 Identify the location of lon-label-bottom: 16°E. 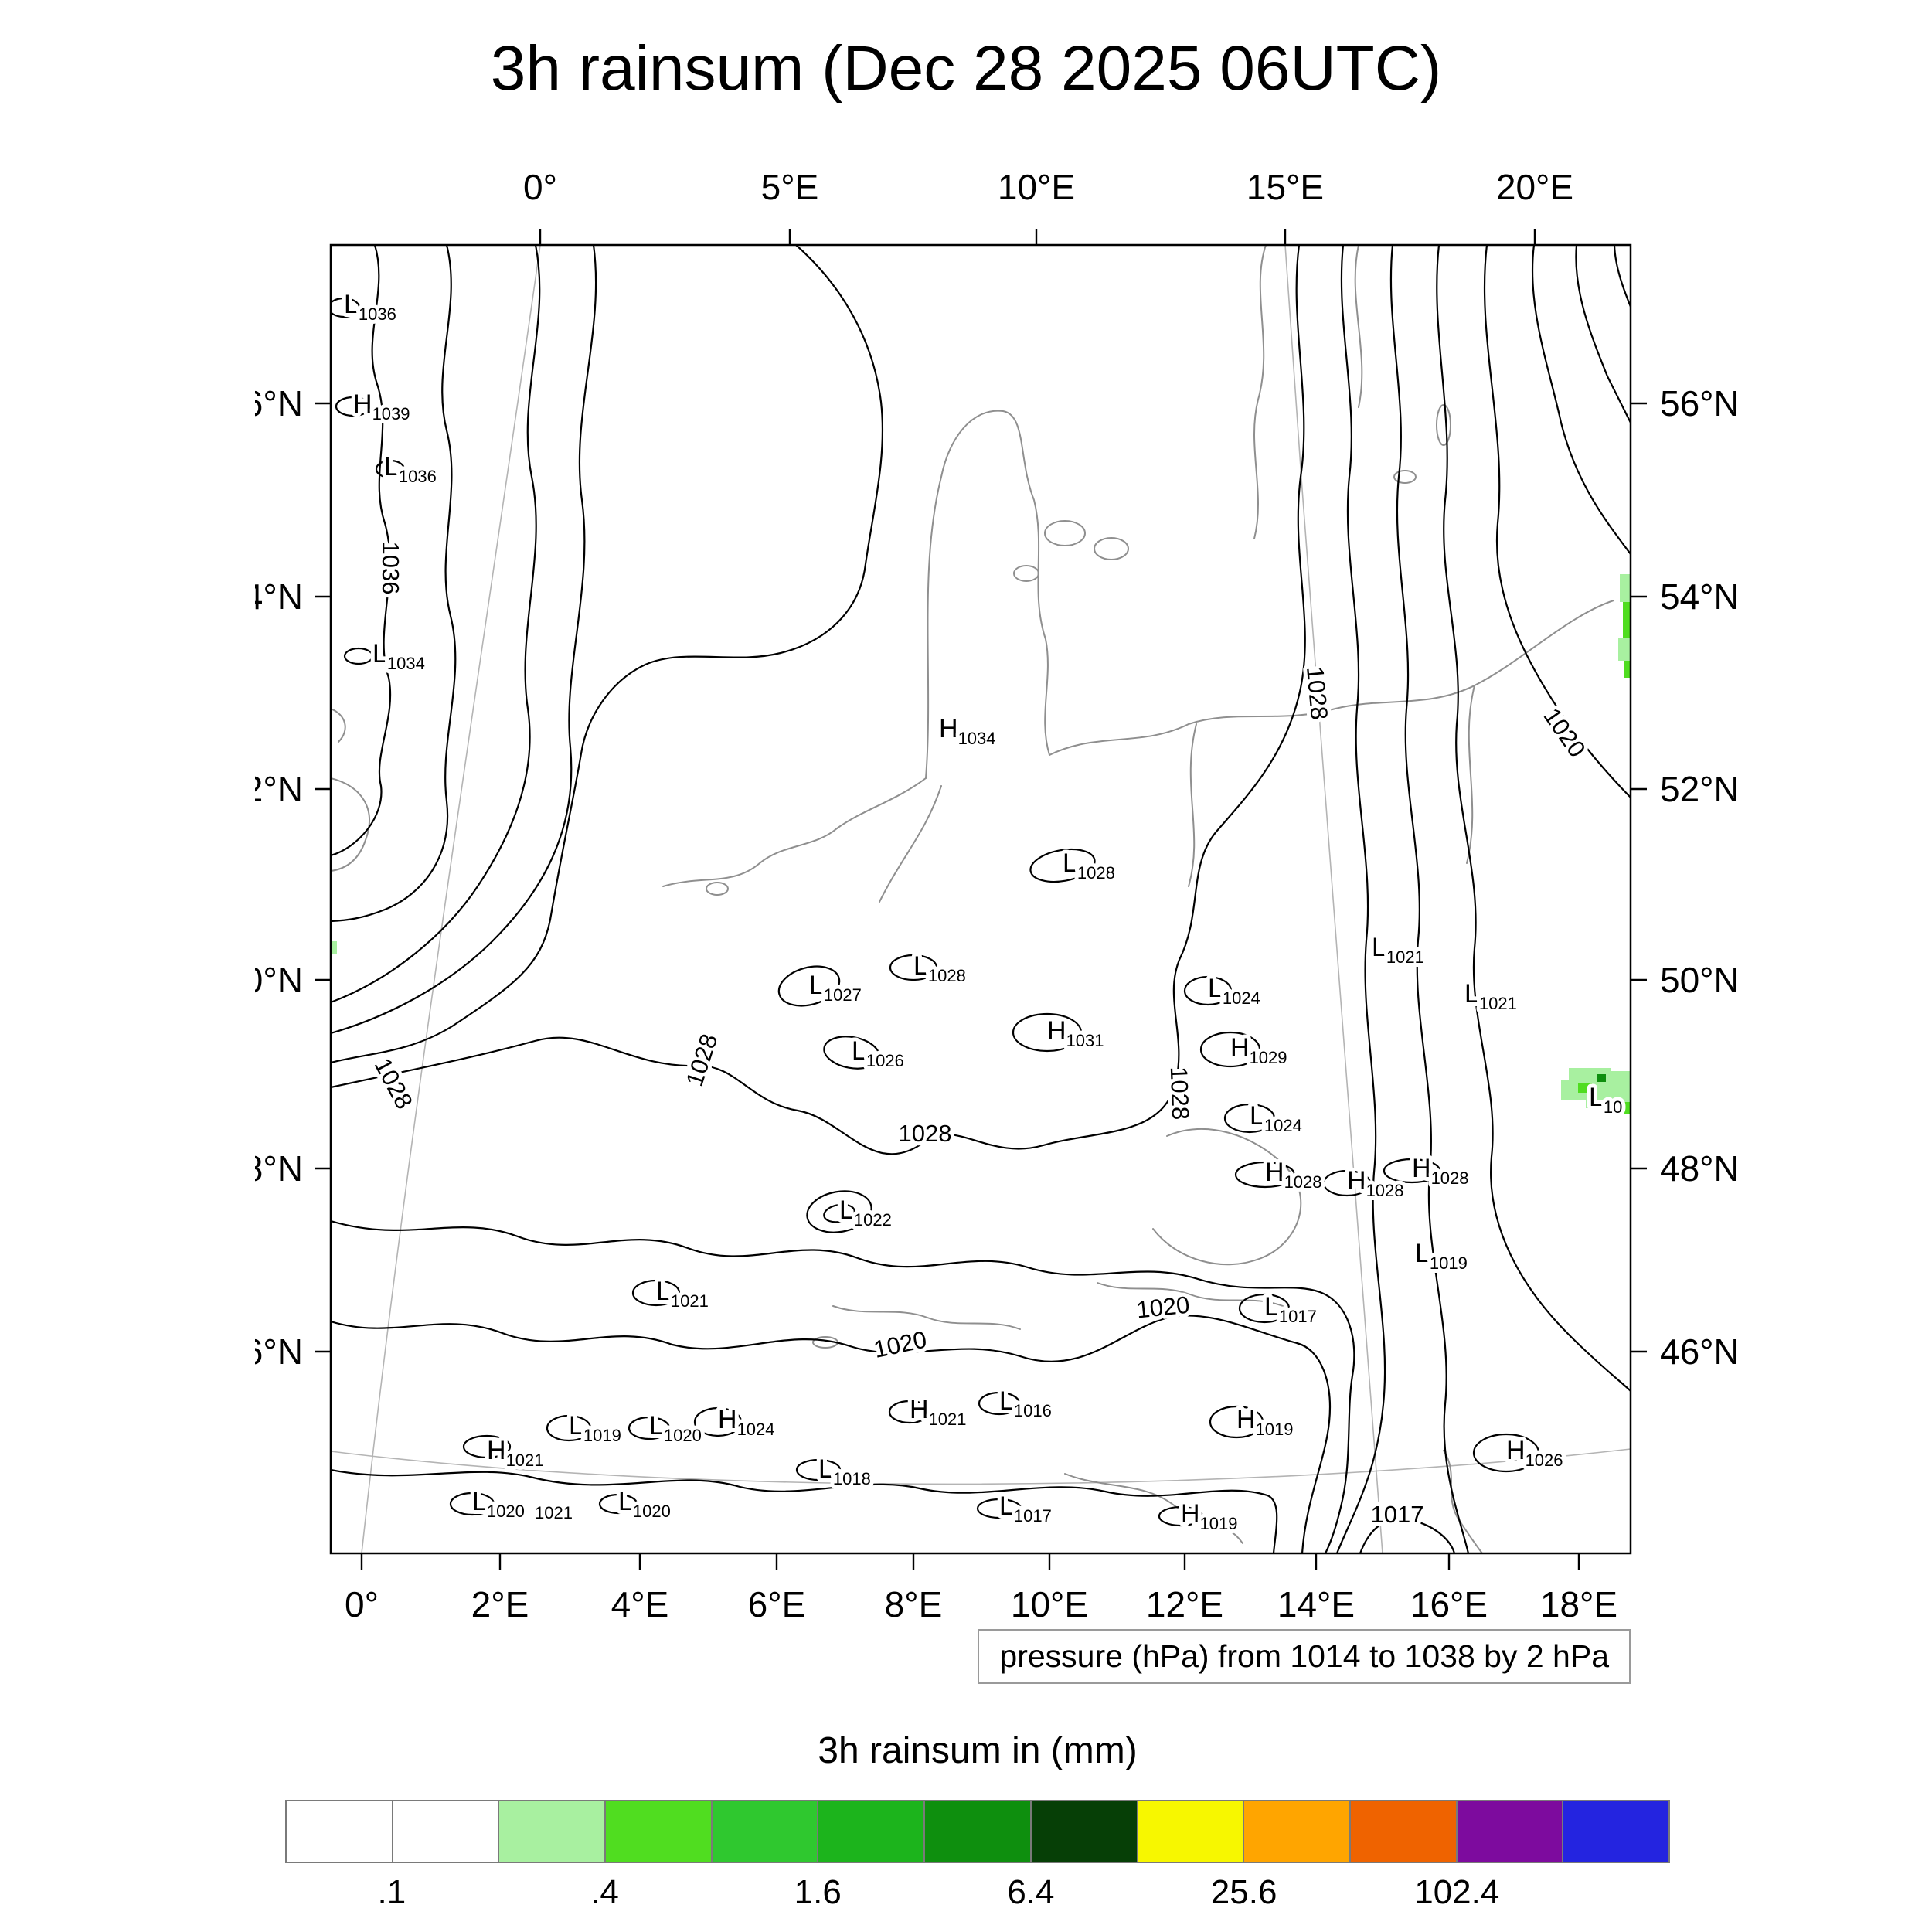
(1449, 1604).